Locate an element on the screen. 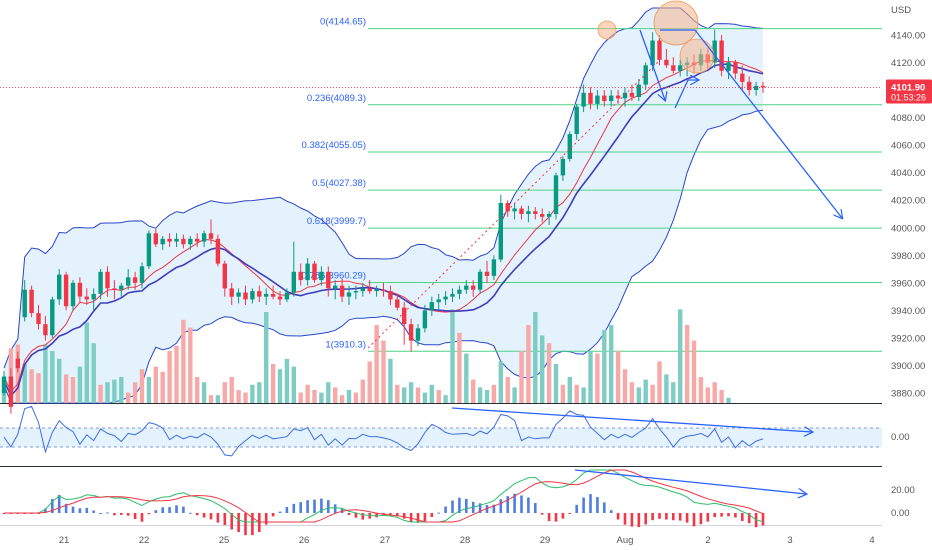  macd-divergence-arrow is located at coordinates (690, 481).